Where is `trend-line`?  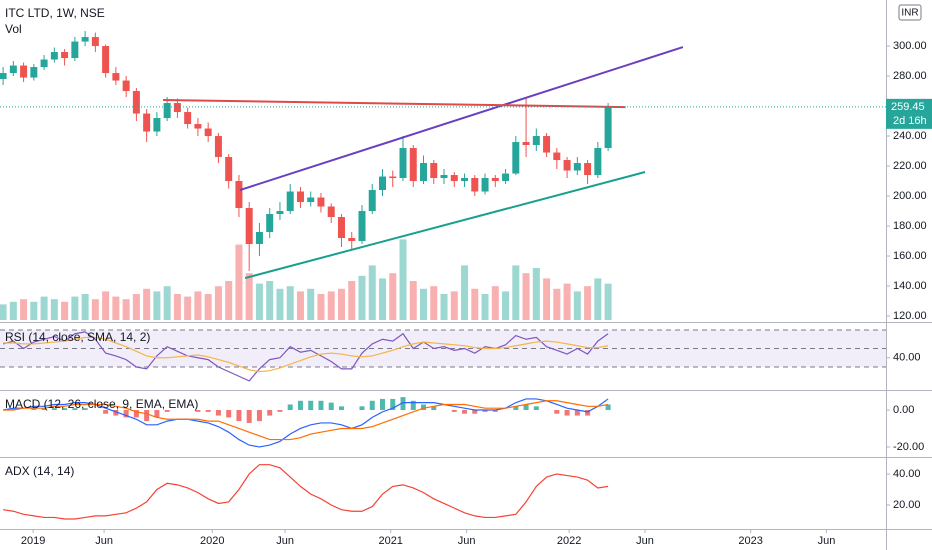
trend-line is located at coordinates (394, 104).